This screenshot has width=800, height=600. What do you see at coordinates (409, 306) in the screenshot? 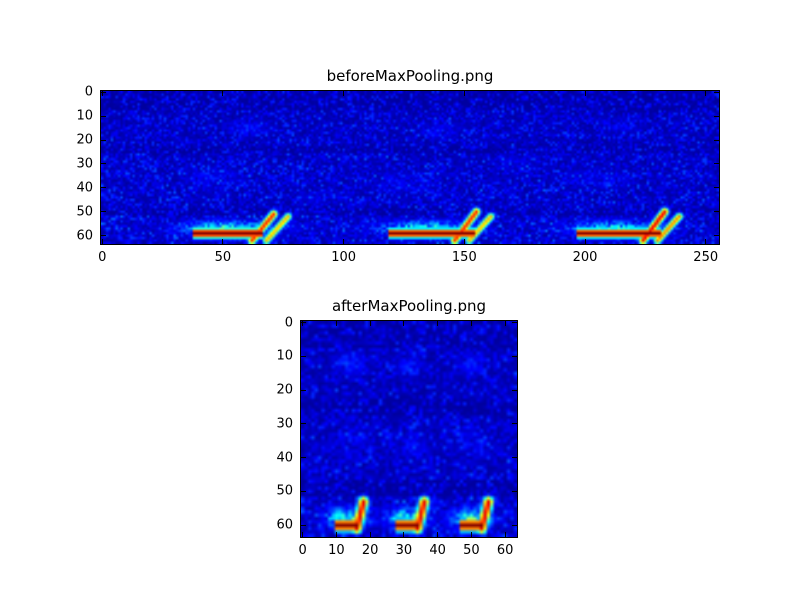
I see `after-plot-title: afterMaxPooling.png` at bounding box center [409, 306].